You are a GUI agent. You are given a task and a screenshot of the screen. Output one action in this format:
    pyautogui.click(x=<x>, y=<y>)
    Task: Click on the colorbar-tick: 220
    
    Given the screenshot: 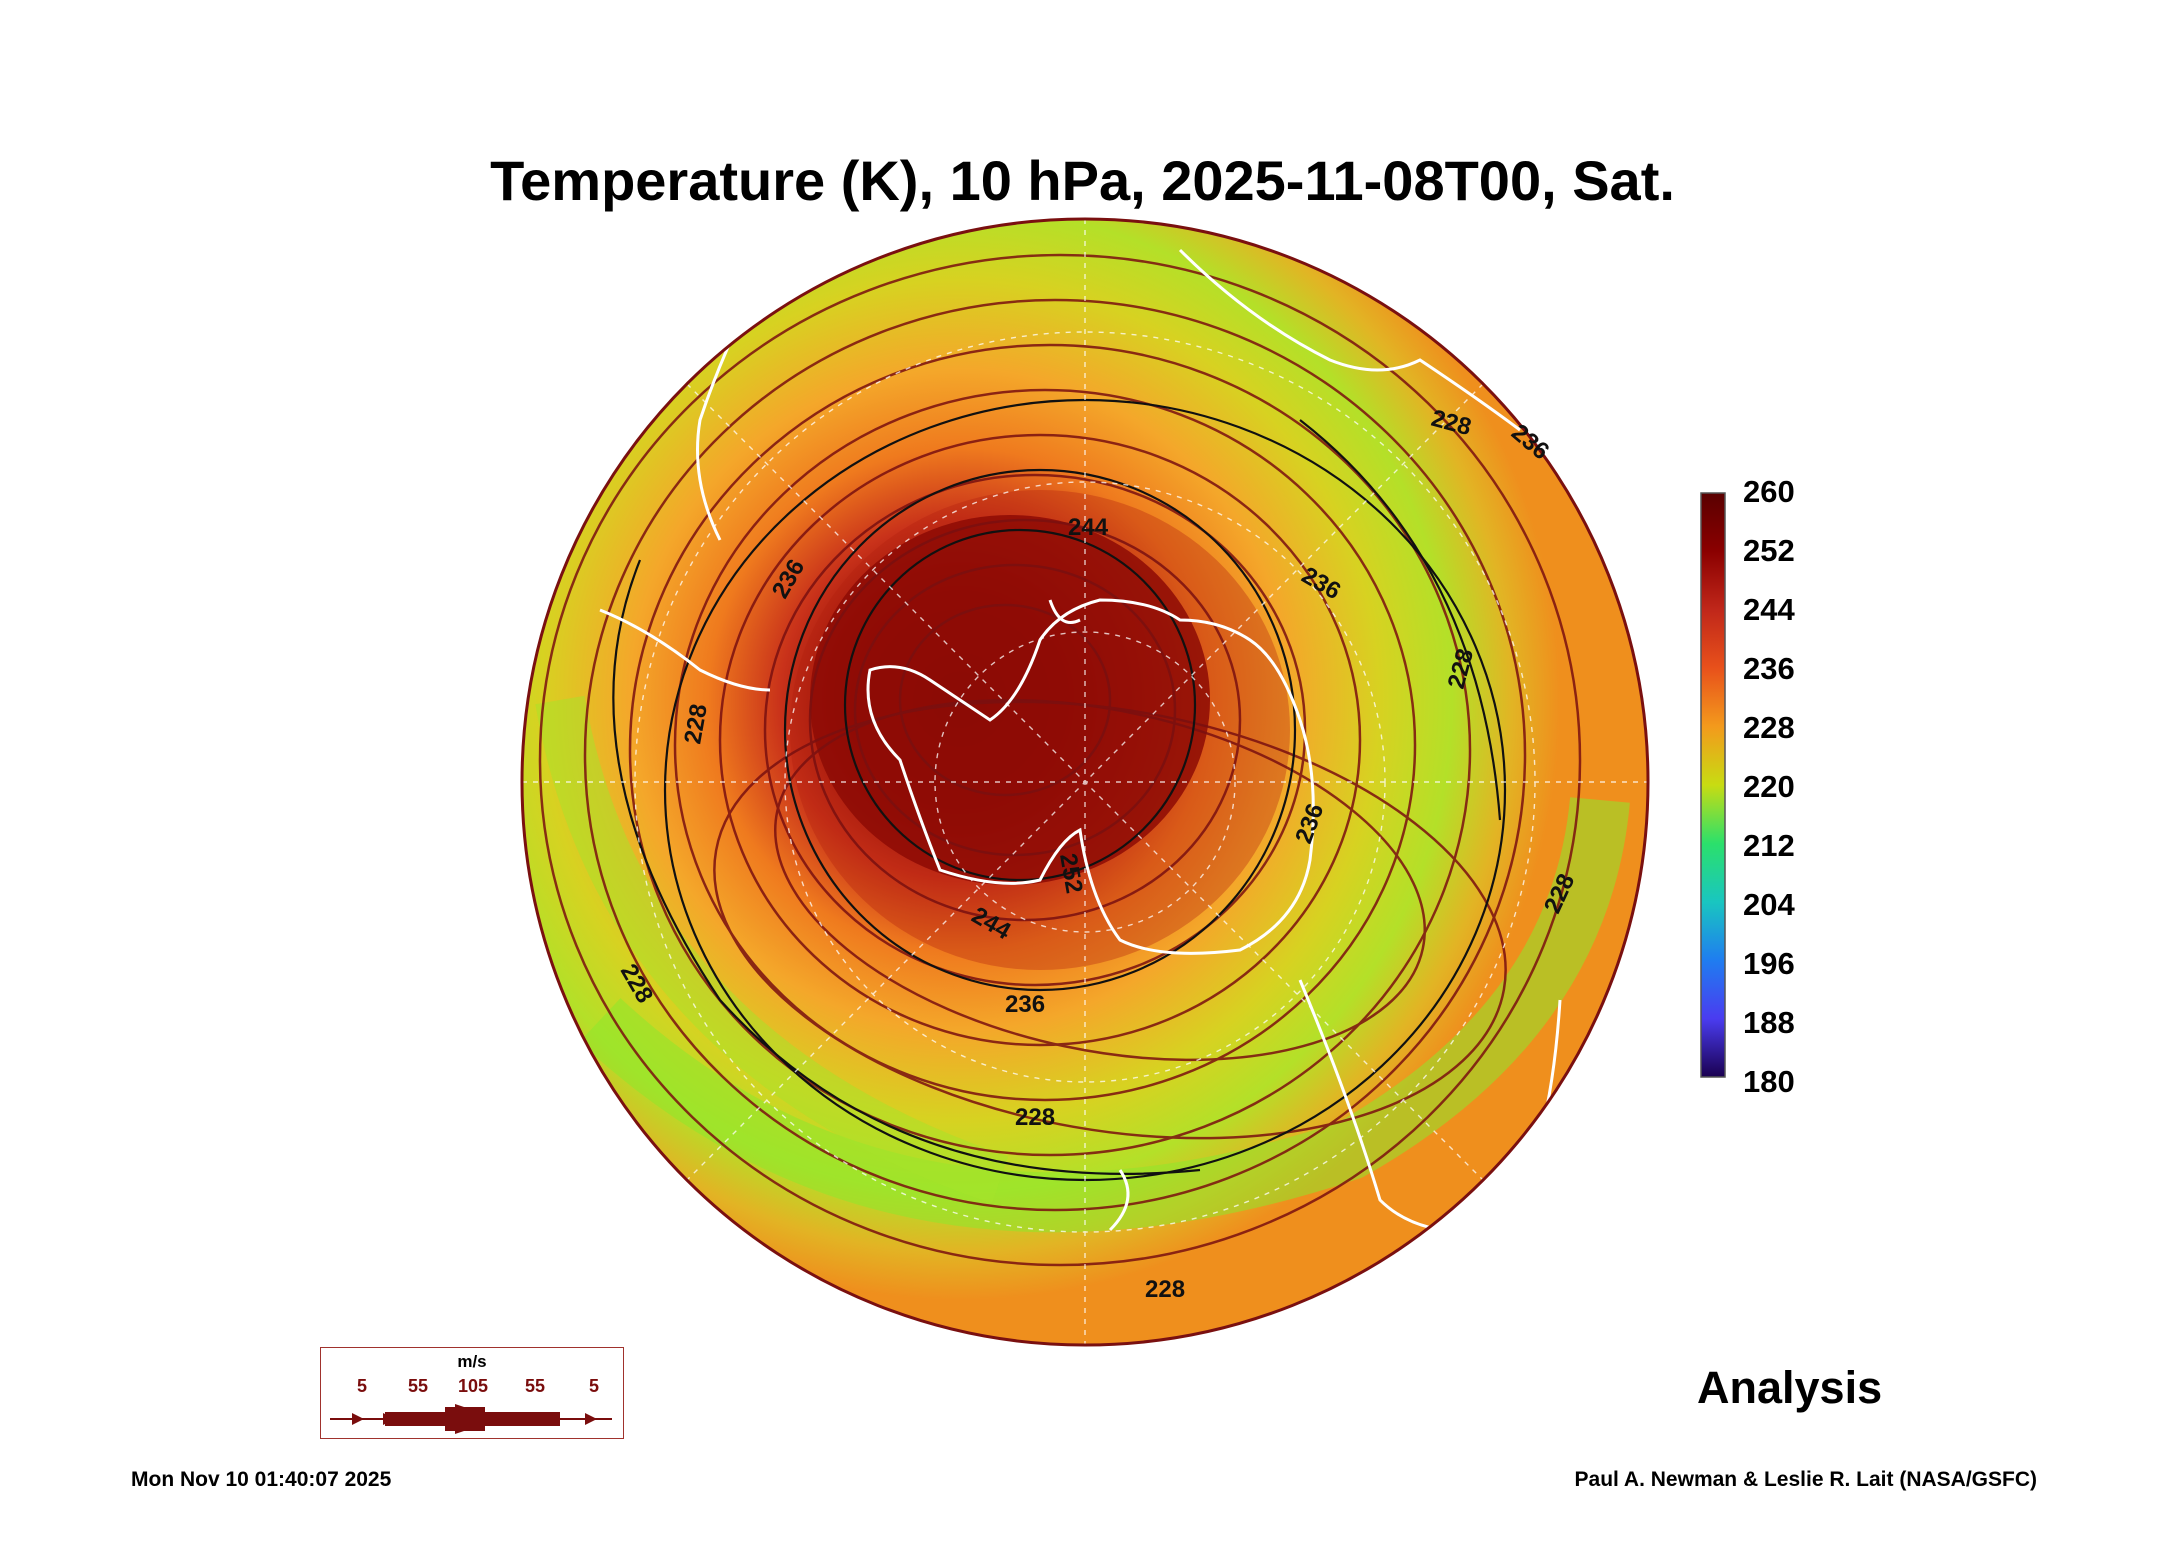 What is the action you would take?
    pyautogui.click(x=1769, y=786)
    